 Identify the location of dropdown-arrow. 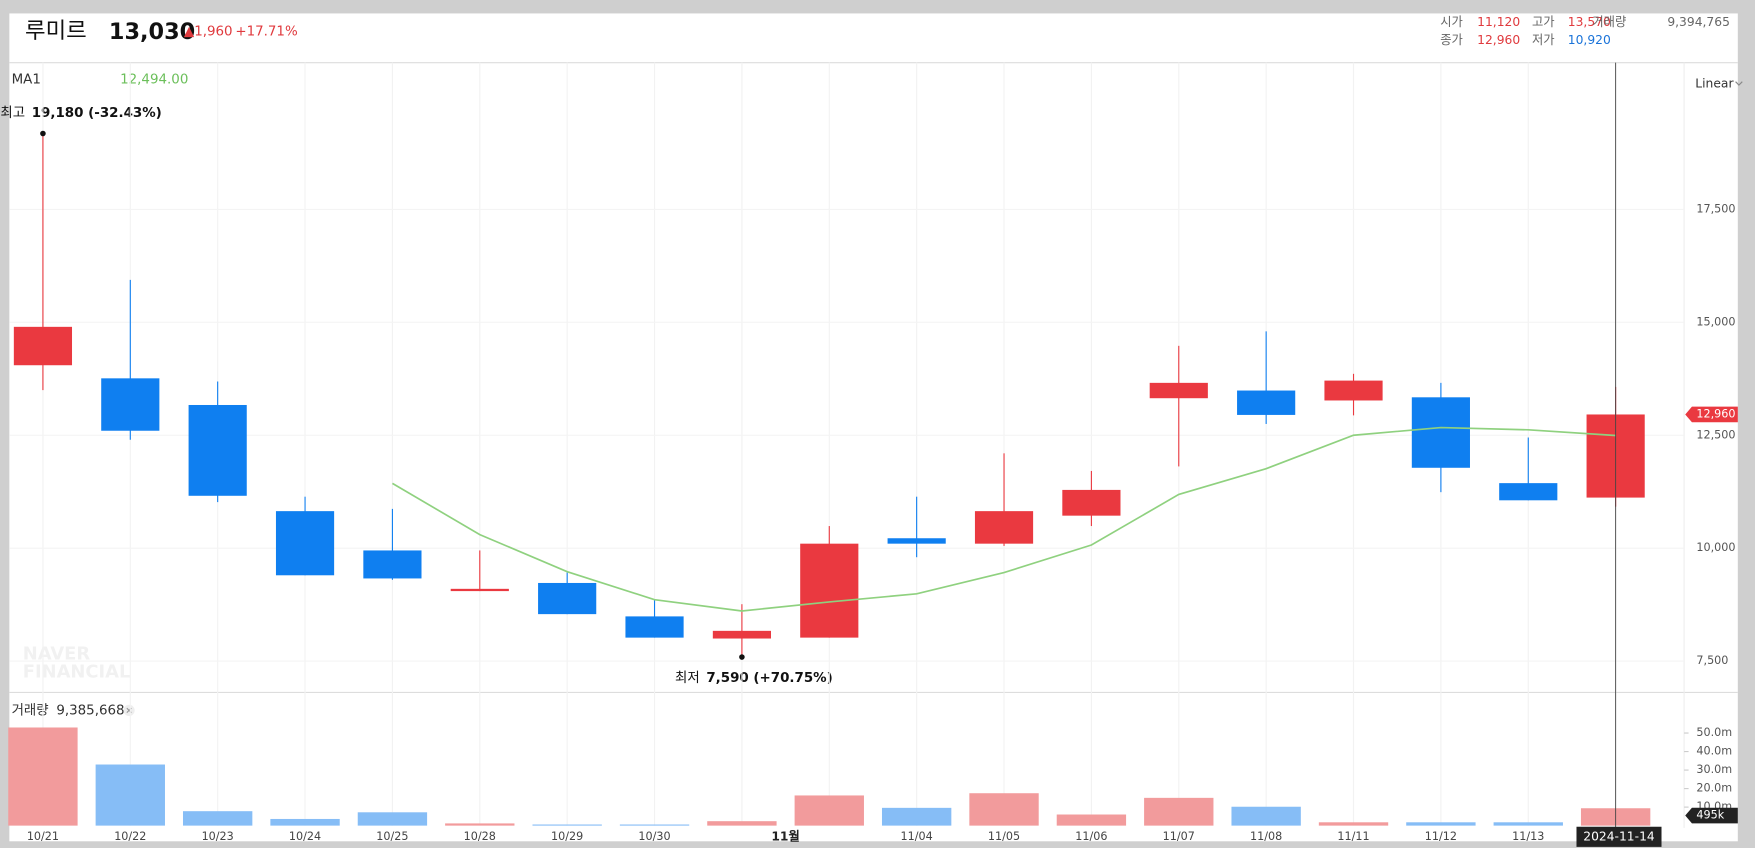
(1739, 83).